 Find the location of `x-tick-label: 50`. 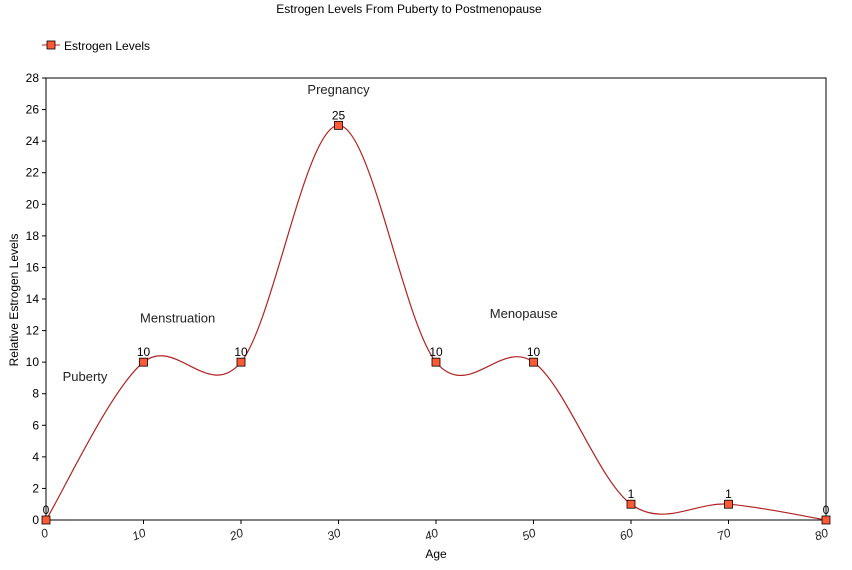

x-tick-label: 50 is located at coordinates (529, 535).